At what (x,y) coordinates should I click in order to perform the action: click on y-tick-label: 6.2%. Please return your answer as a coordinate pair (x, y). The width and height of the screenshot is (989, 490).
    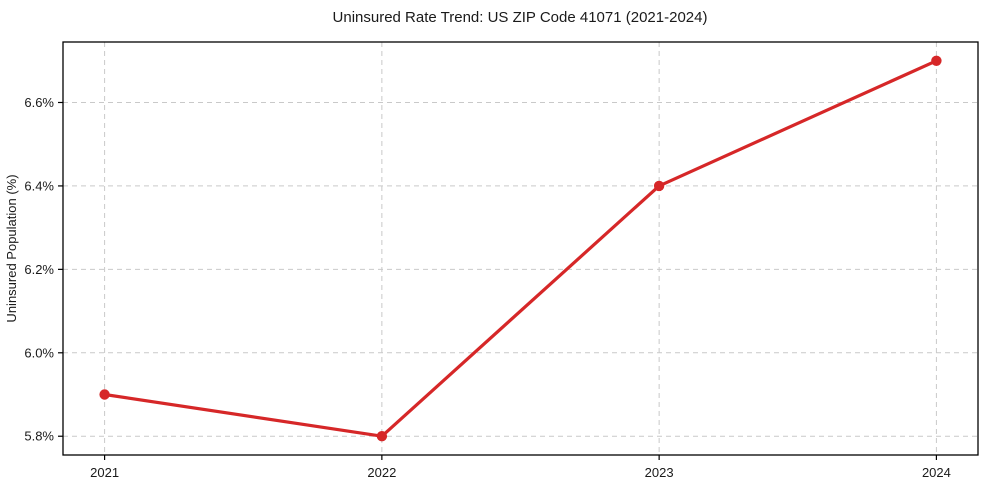
    Looking at the image, I should click on (39, 269).